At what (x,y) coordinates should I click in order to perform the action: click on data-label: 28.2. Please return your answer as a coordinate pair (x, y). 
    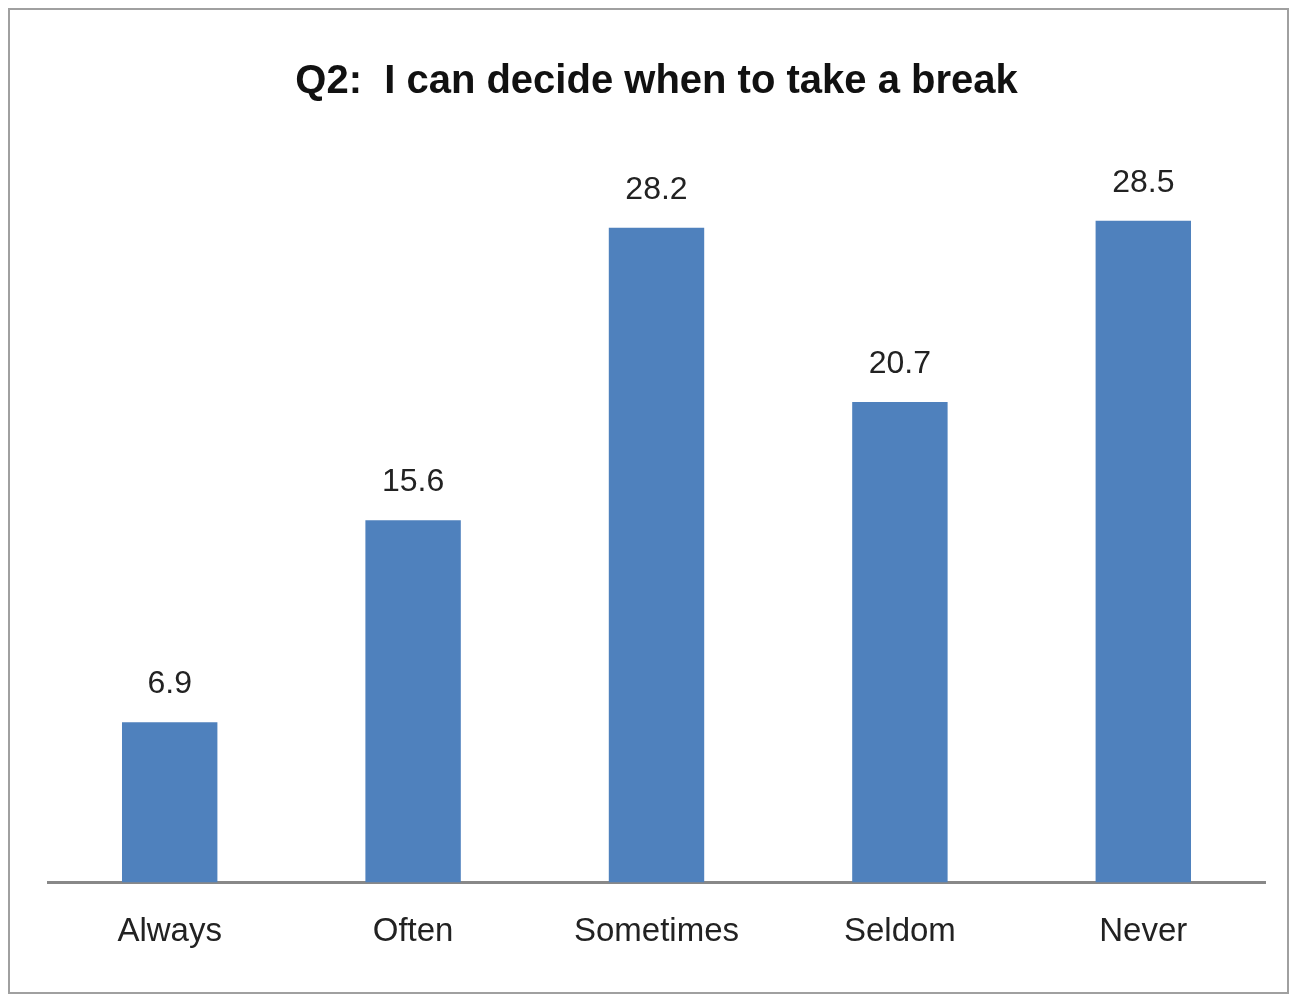
    Looking at the image, I should click on (656, 187).